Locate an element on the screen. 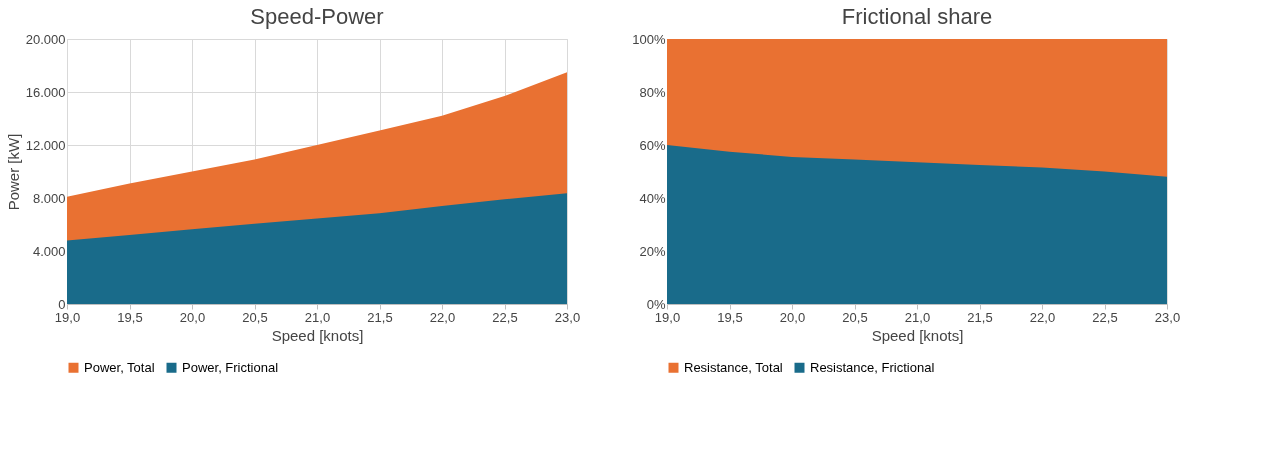 This screenshot has height=464, width=1288. legend-label: Resistance, Total is located at coordinates (733, 367).